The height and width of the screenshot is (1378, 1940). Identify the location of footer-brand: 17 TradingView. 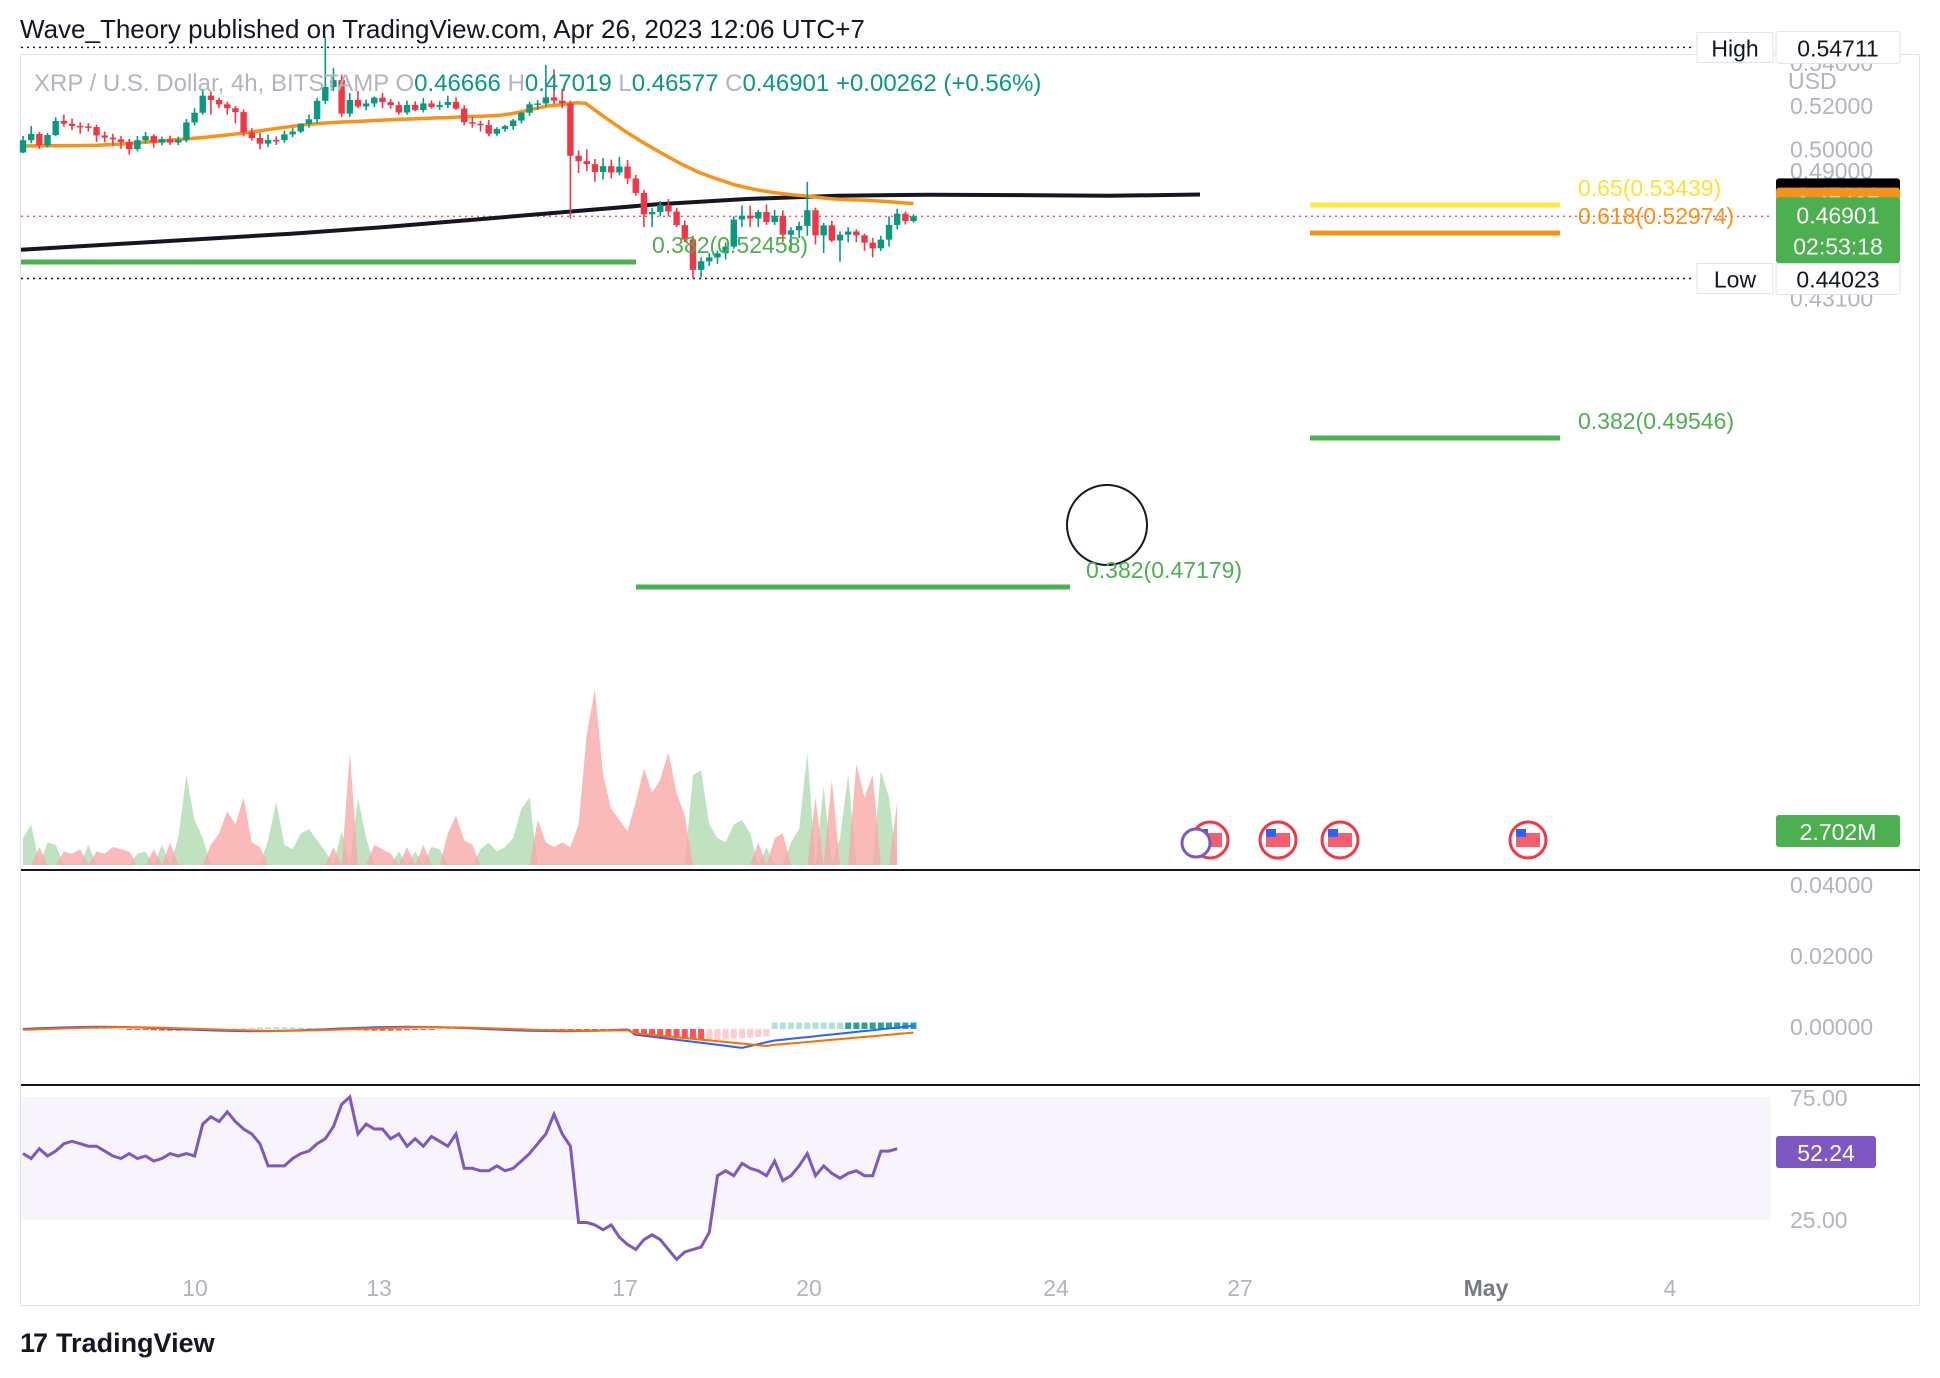
(117, 1343).